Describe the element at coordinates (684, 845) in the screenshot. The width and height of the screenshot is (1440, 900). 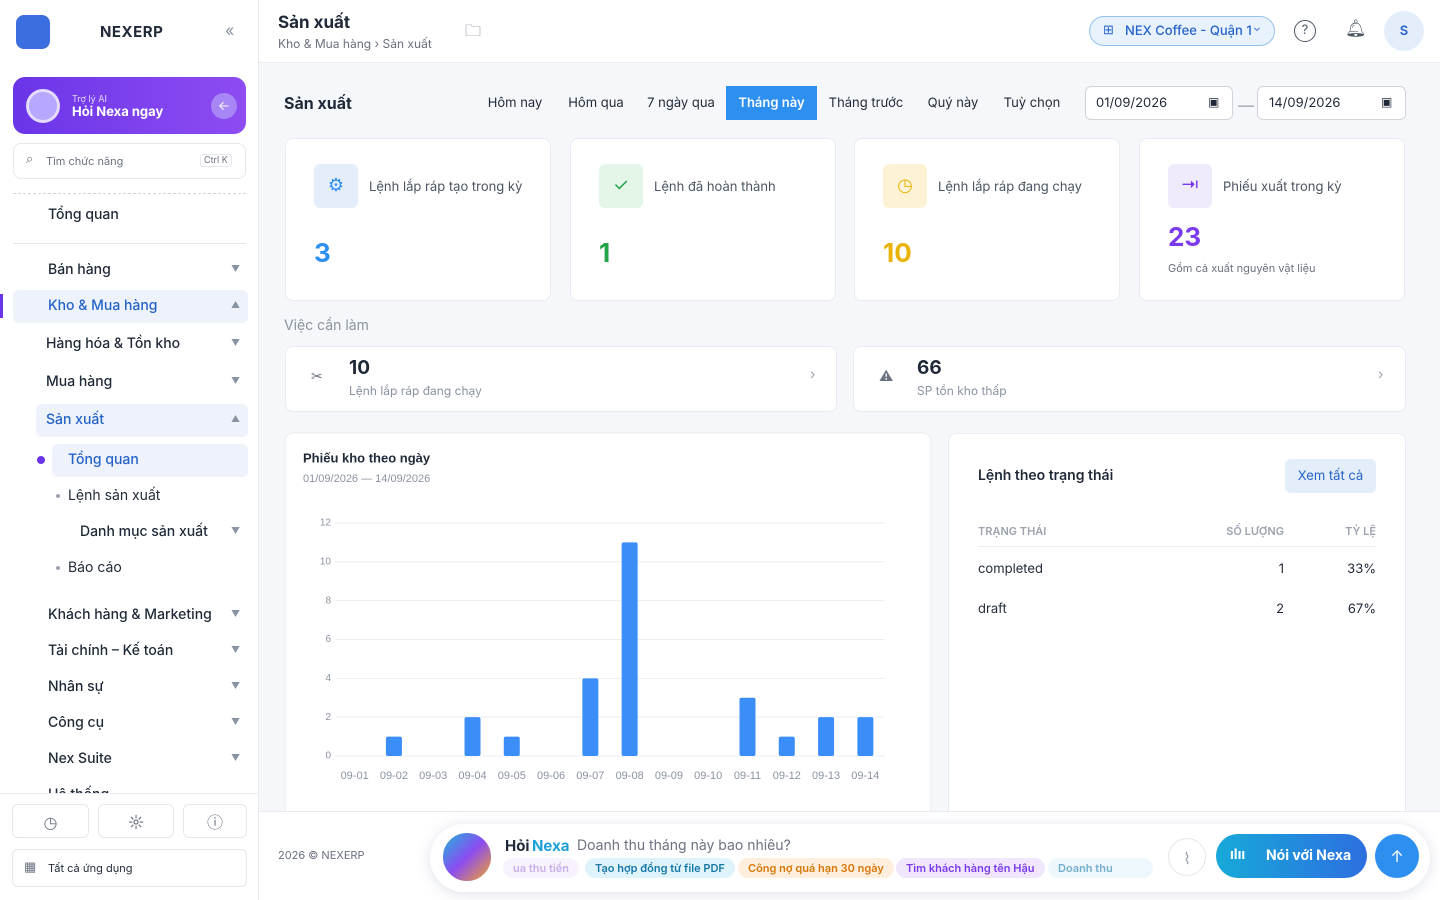
I see `prompt: Doanh thu tháng này bao nhiêu?` at that location.